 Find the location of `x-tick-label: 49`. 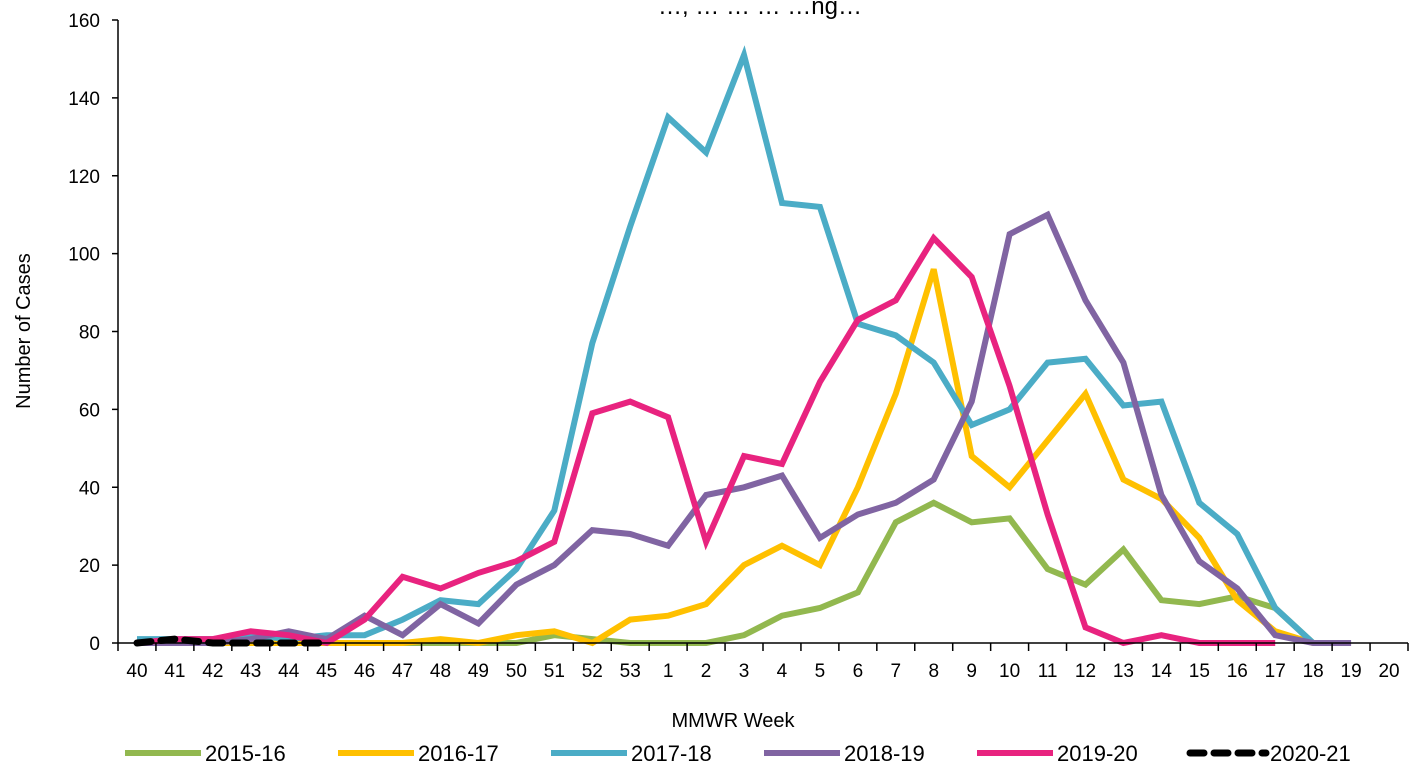

x-tick-label: 49 is located at coordinates (478, 671).